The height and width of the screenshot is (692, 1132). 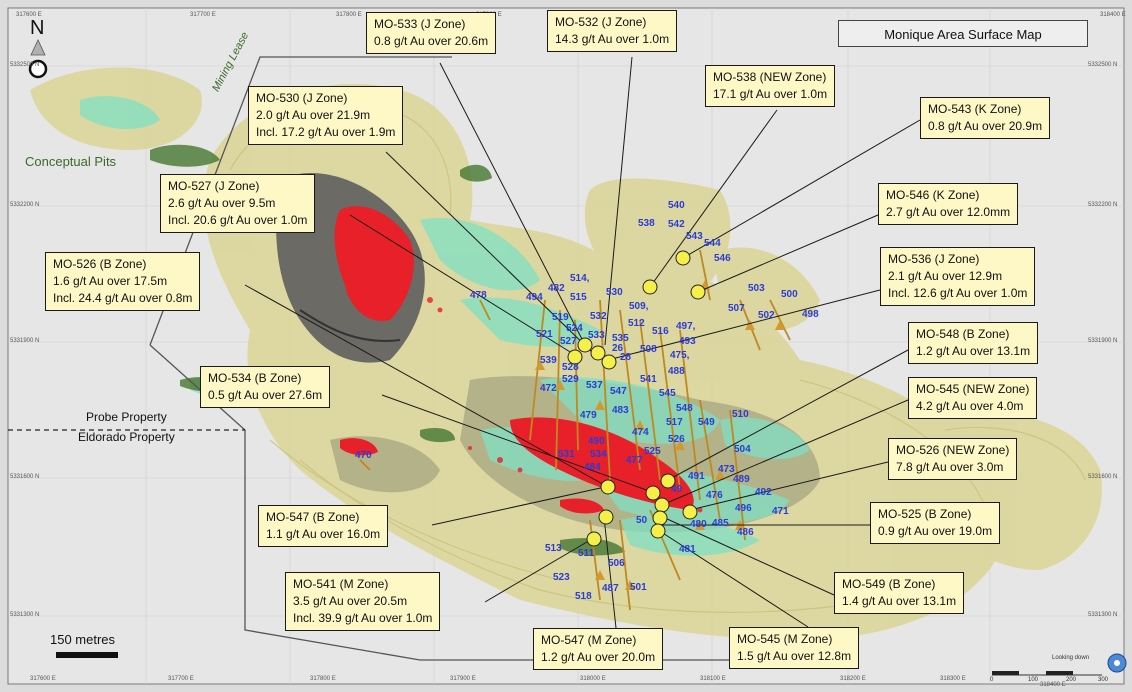 What do you see at coordinates (652, 451) in the screenshot?
I see `drill-hole-label: 525` at bounding box center [652, 451].